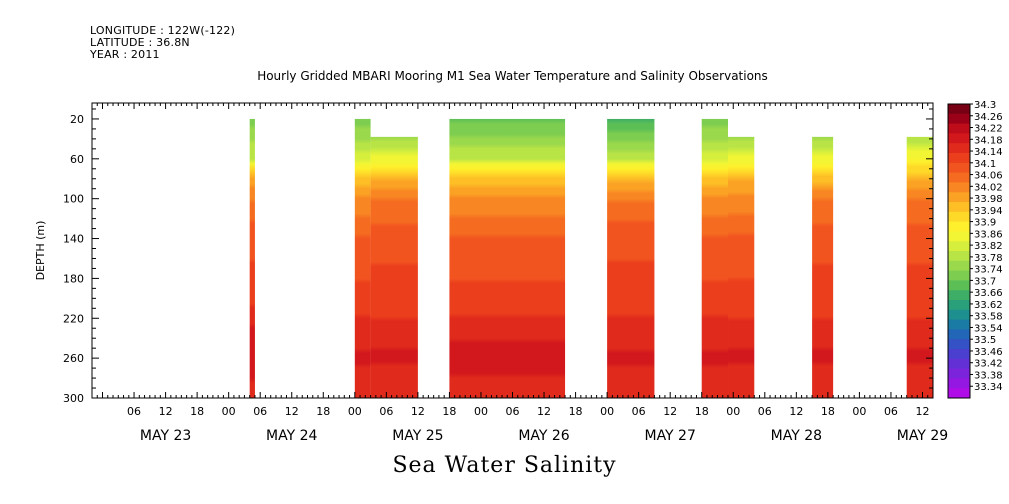 The height and width of the screenshot is (504, 1009). I want to click on day-label: MAY 27, so click(669, 436).